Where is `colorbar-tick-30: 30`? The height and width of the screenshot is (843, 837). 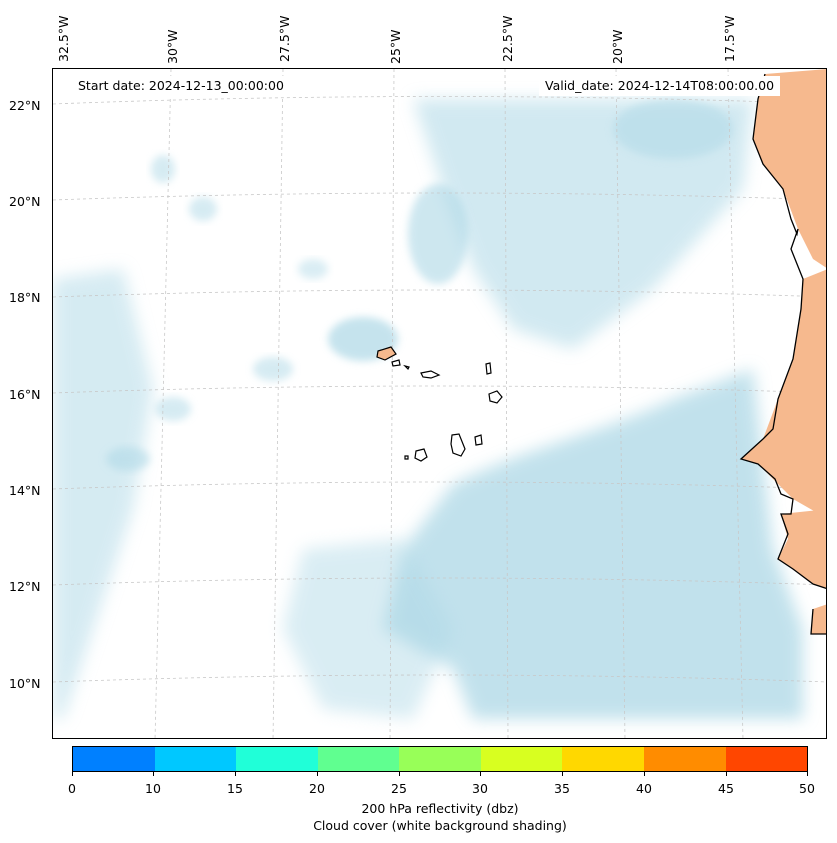 colorbar-tick-30: 30 is located at coordinates (480, 788).